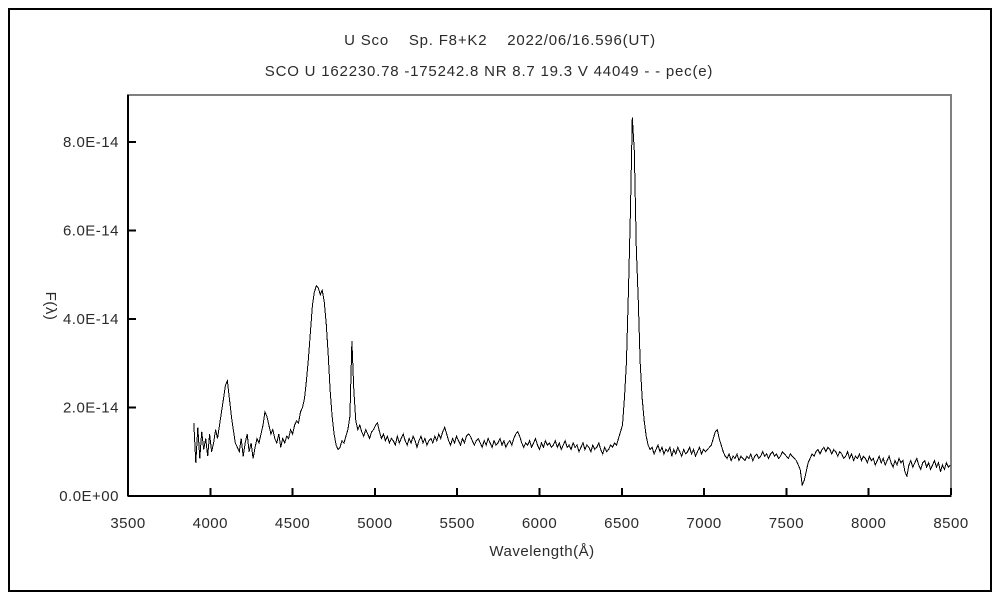 The width and height of the screenshot is (1000, 600). I want to click on x-tick-label: 6000, so click(539, 523).